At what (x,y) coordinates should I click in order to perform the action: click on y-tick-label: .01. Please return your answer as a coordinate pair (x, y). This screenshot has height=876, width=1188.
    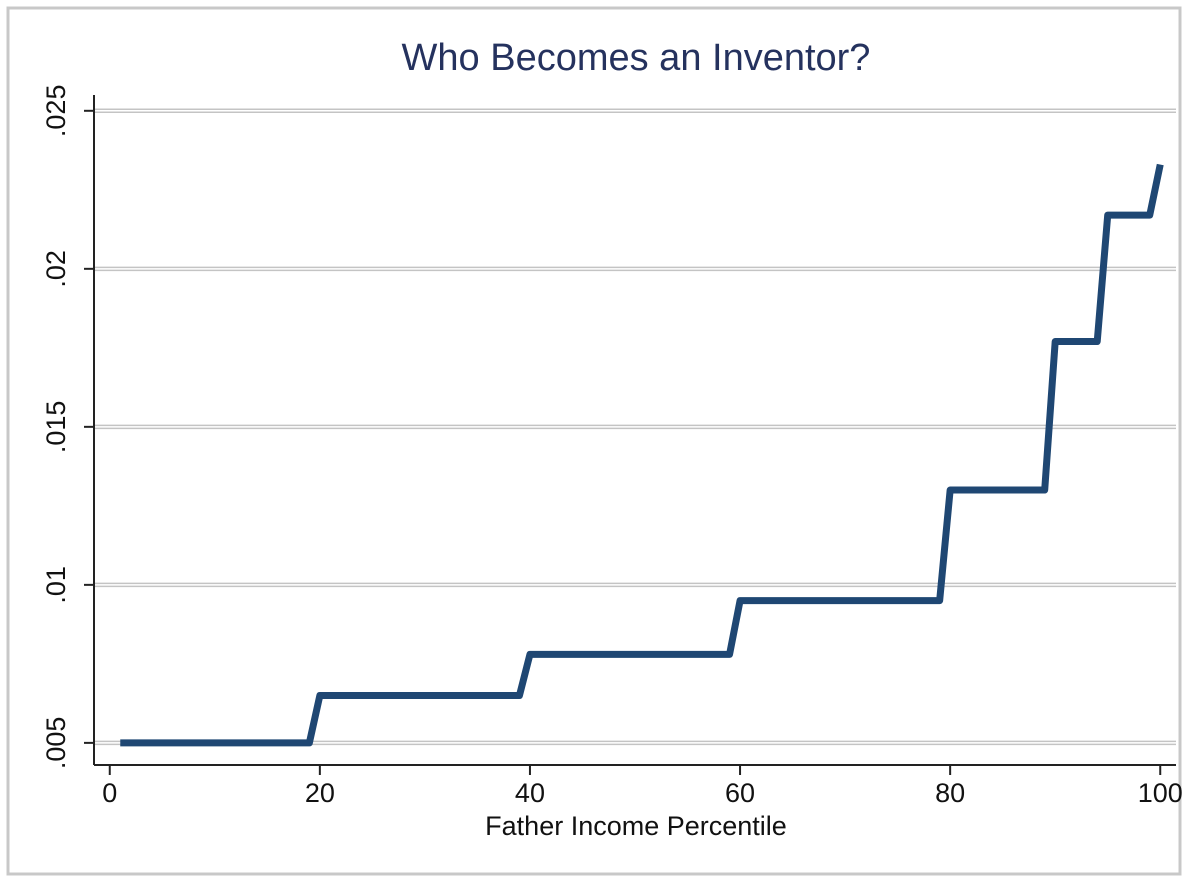
    Looking at the image, I should click on (56, 585).